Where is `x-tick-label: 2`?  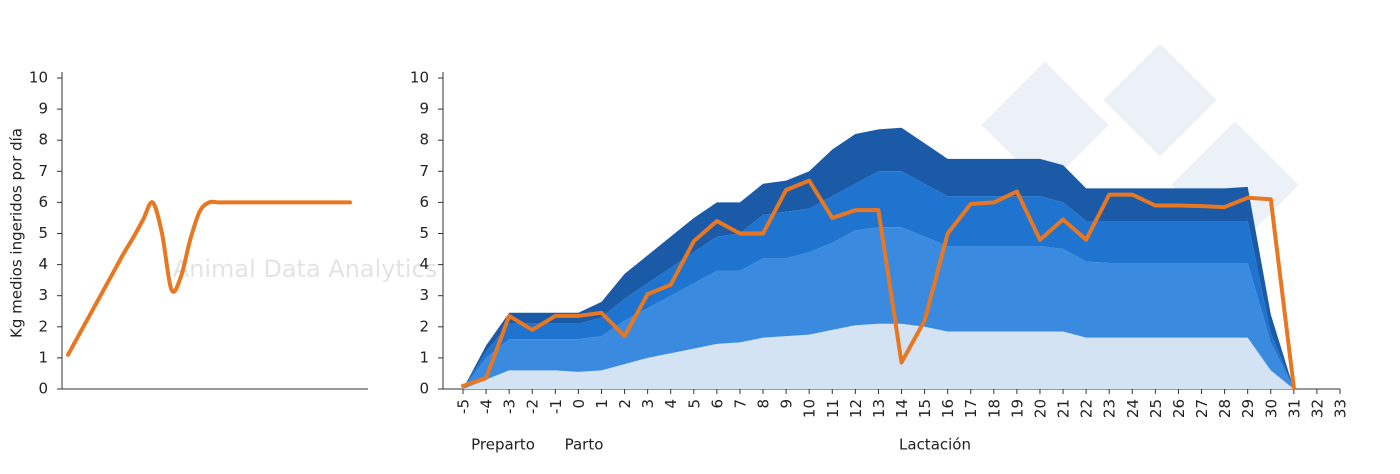
x-tick-label: 2 is located at coordinates (625, 404).